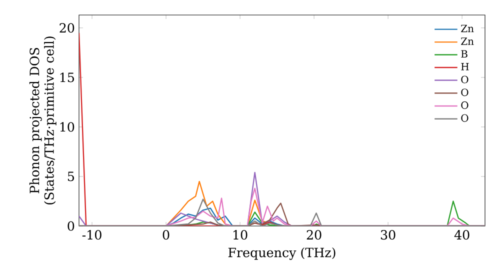 The image size is (500, 280). What do you see at coordinates (67, 77) in the screenshot?
I see `y-tick-label: 15` at bounding box center [67, 77].